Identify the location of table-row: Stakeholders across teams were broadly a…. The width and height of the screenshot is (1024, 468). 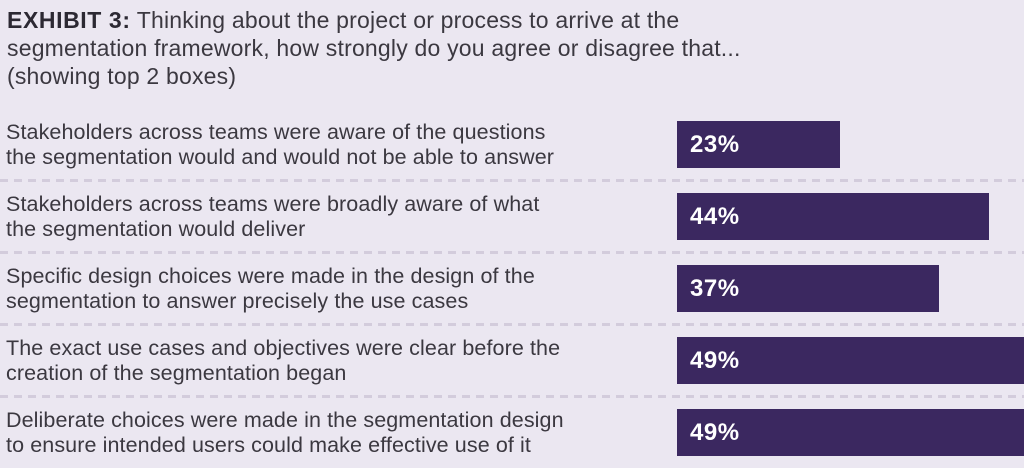
(512, 216).